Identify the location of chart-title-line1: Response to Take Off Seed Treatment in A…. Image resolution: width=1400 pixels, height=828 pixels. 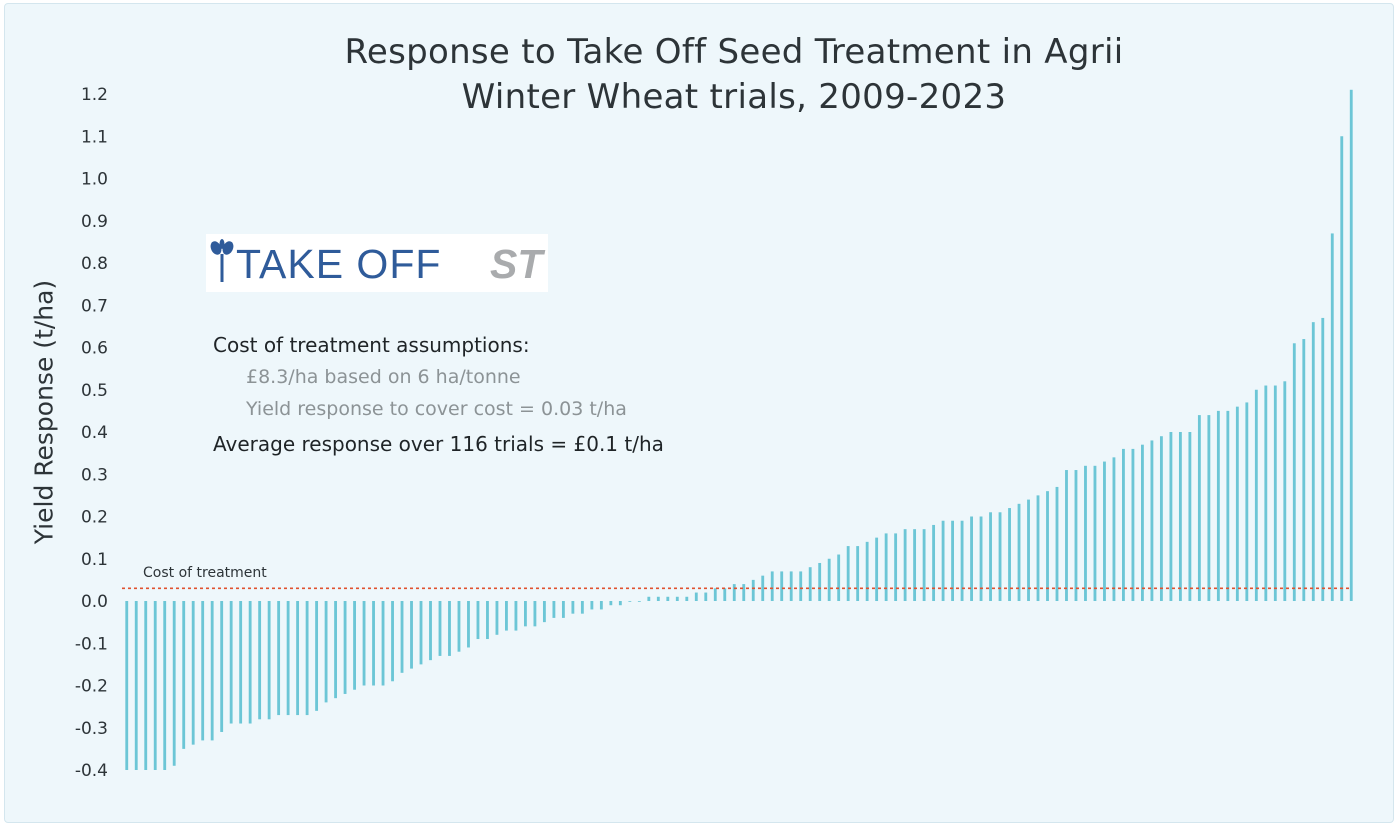
(734, 52).